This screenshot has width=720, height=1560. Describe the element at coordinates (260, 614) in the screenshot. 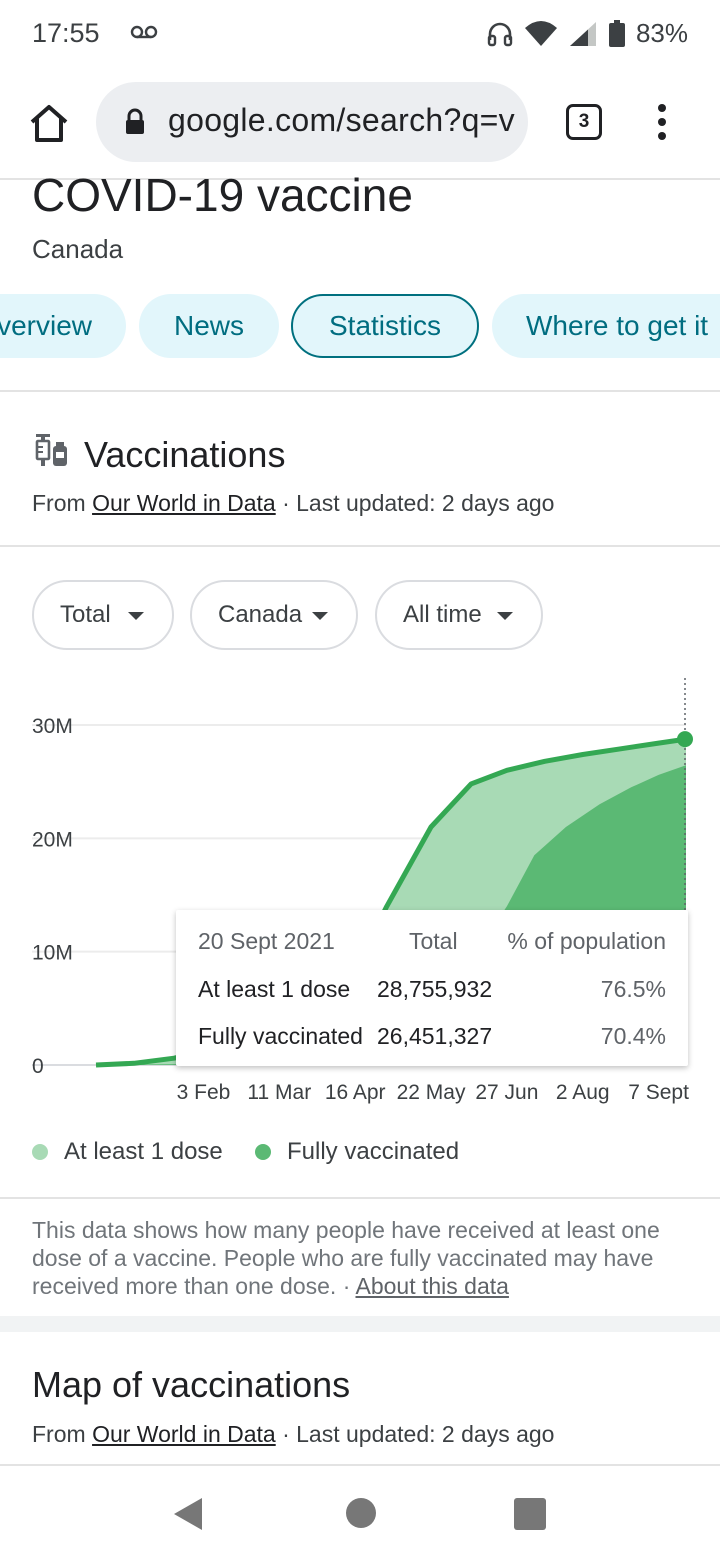

I see `region-dropdown-label: Canada` at that location.